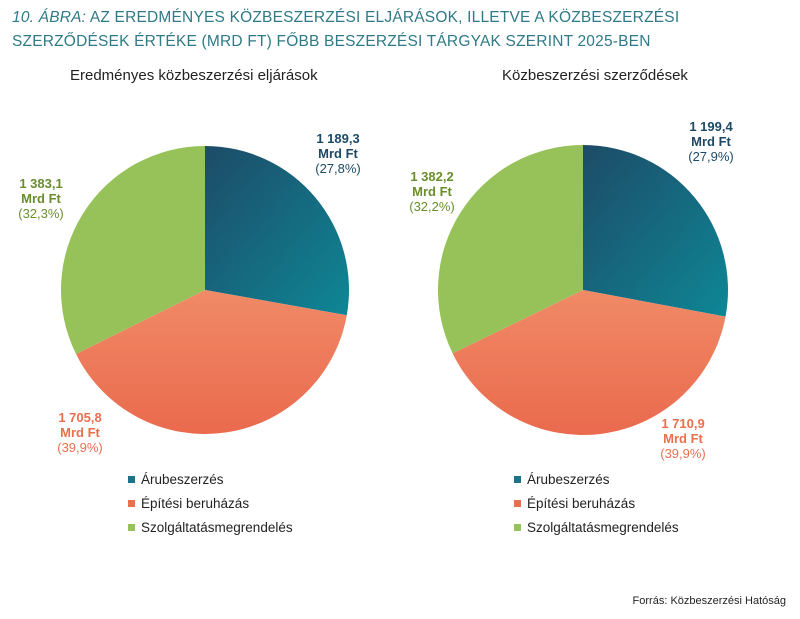 This screenshot has width=800, height=619. Describe the element at coordinates (432, 176) in the screenshot. I see `value-label: 1 382,2` at that location.